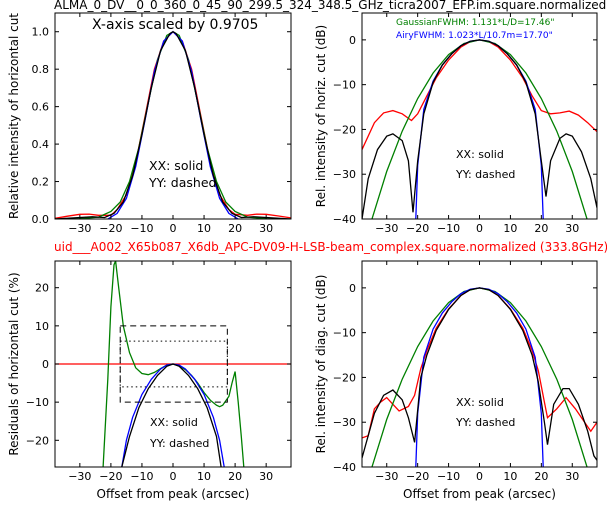 This screenshot has width=607, height=511. What do you see at coordinates (41, 144) in the screenshot?
I see `y-tick-label: 0.4` at bounding box center [41, 144].